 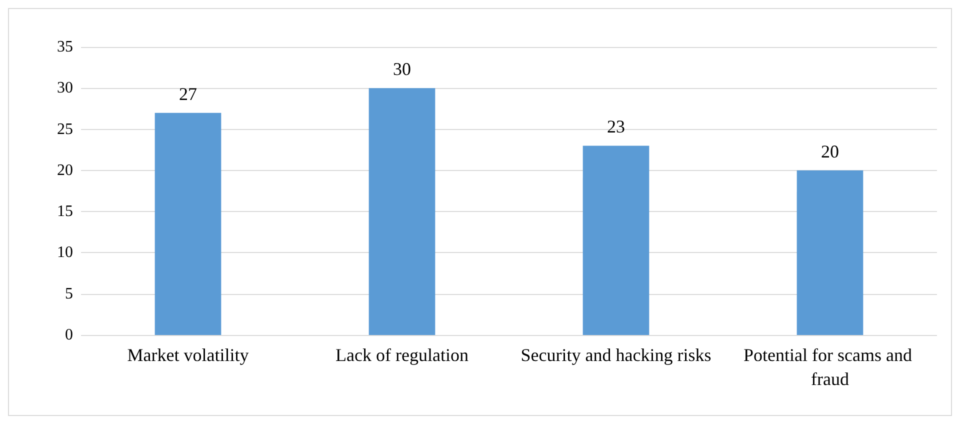 What do you see at coordinates (65, 211) in the screenshot?
I see `y-tick-label: 15` at bounding box center [65, 211].